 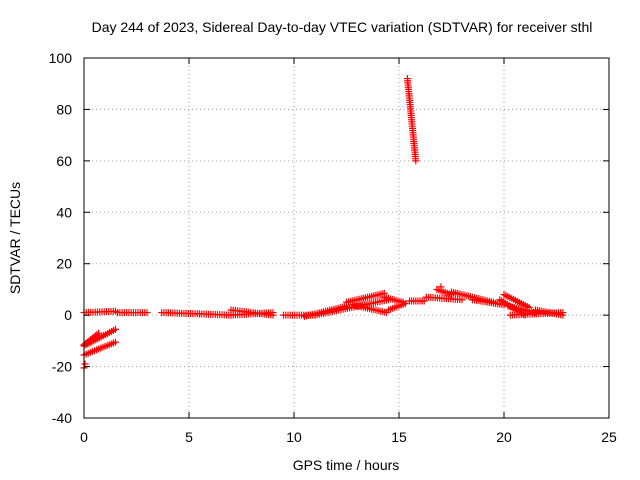 What do you see at coordinates (64, 161) in the screenshot?
I see `y-tick-label: 60` at bounding box center [64, 161].